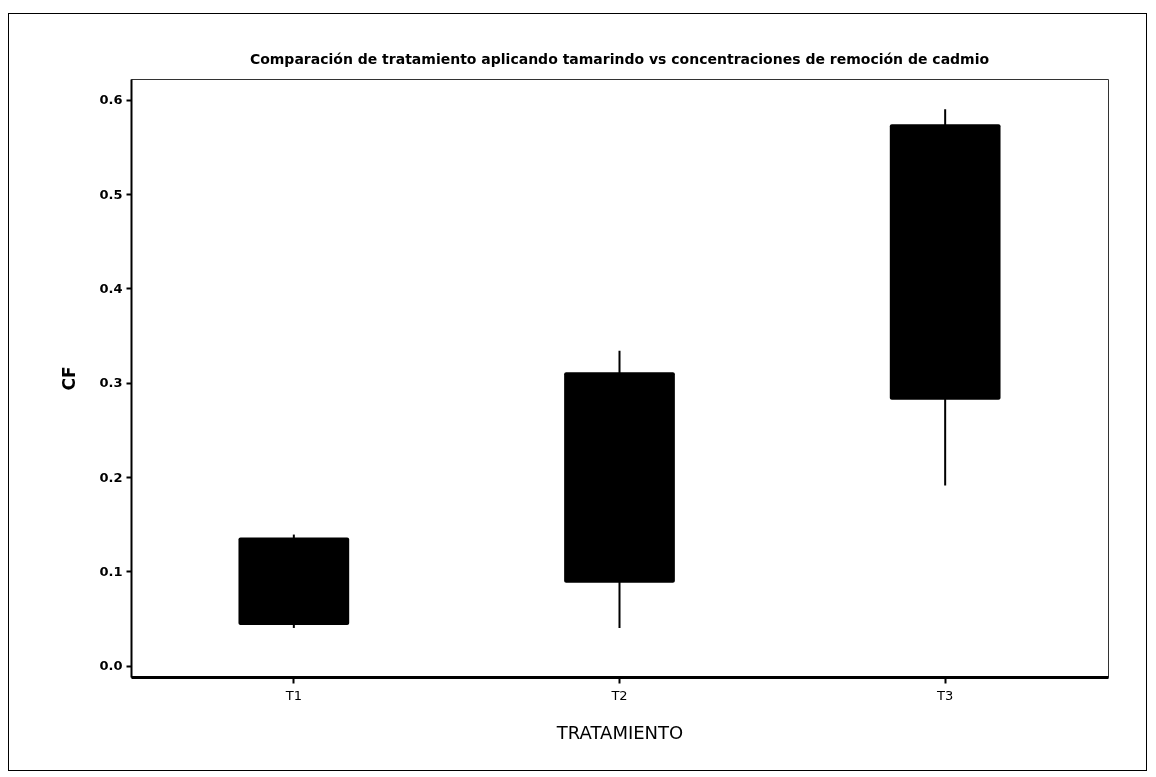 The height and width of the screenshot is (777, 1156). What do you see at coordinates (293, 695) in the screenshot?
I see `x-tick-label: T1` at bounding box center [293, 695].